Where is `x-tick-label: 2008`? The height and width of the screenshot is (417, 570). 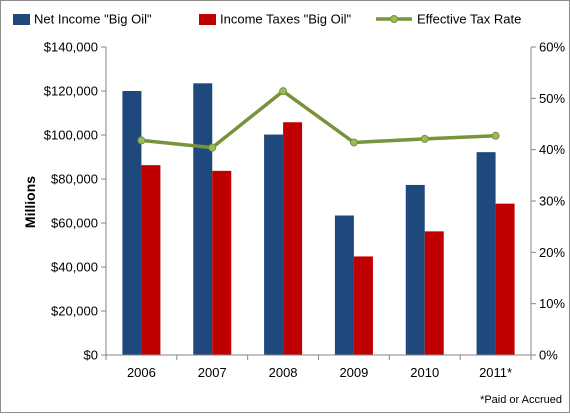
x-tick-label: 2008 is located at coordinates (283, 372).